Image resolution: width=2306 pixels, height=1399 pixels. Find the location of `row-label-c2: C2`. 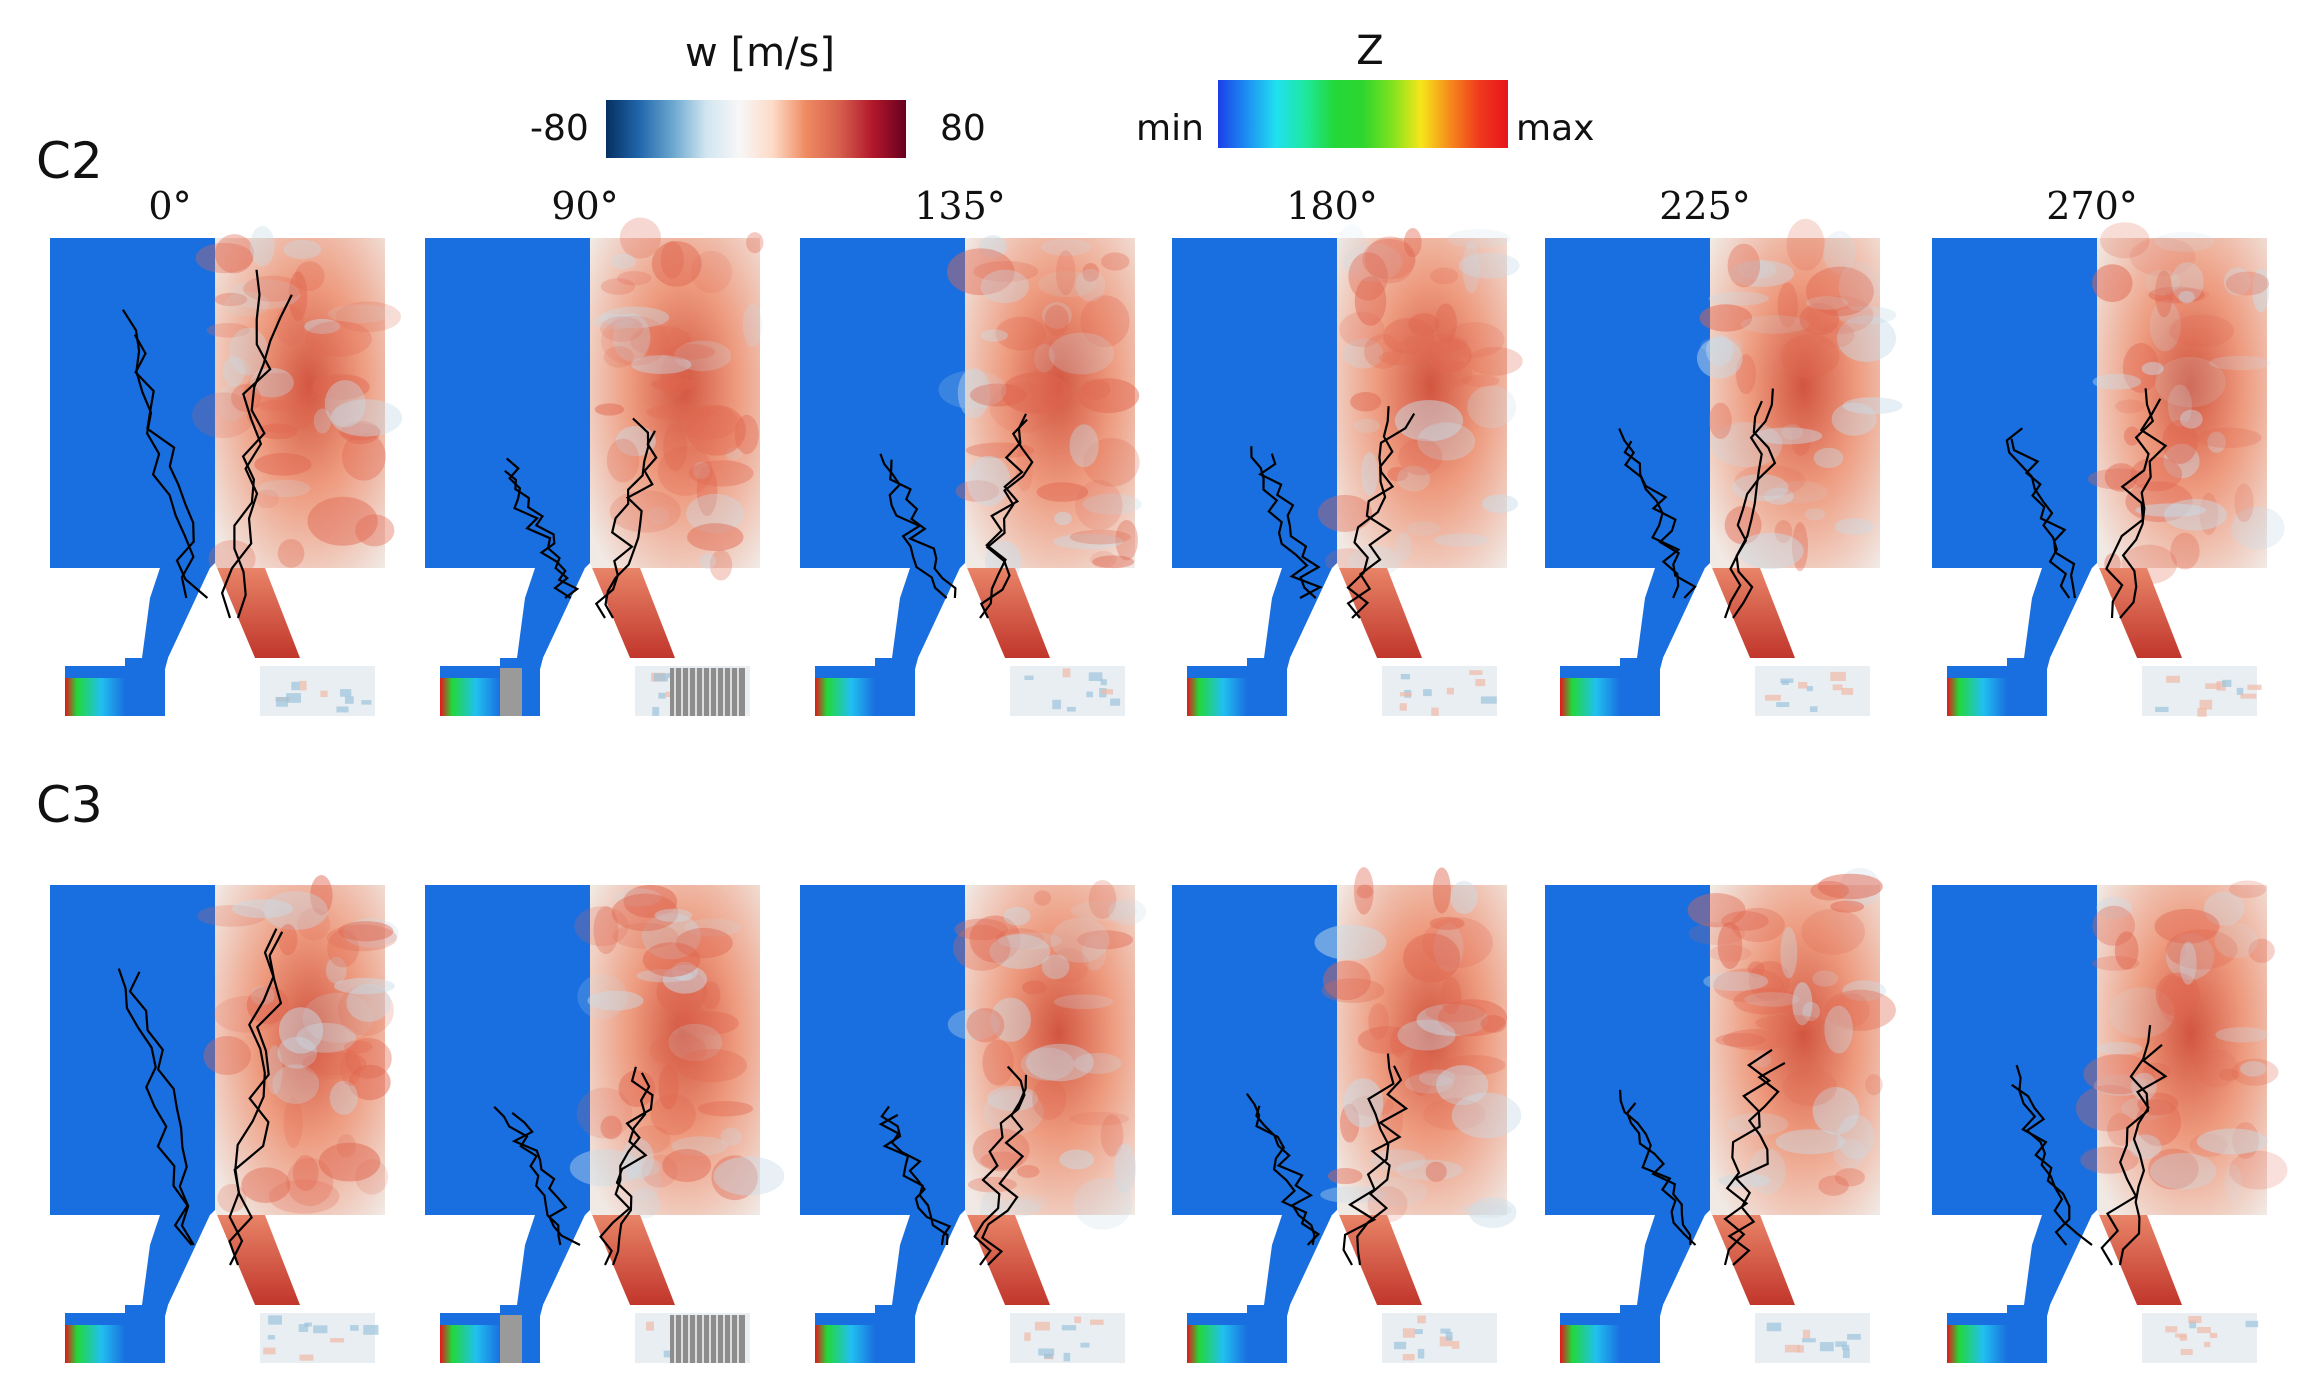

row-label-c2: C2 is located at coordinates (69, 161).